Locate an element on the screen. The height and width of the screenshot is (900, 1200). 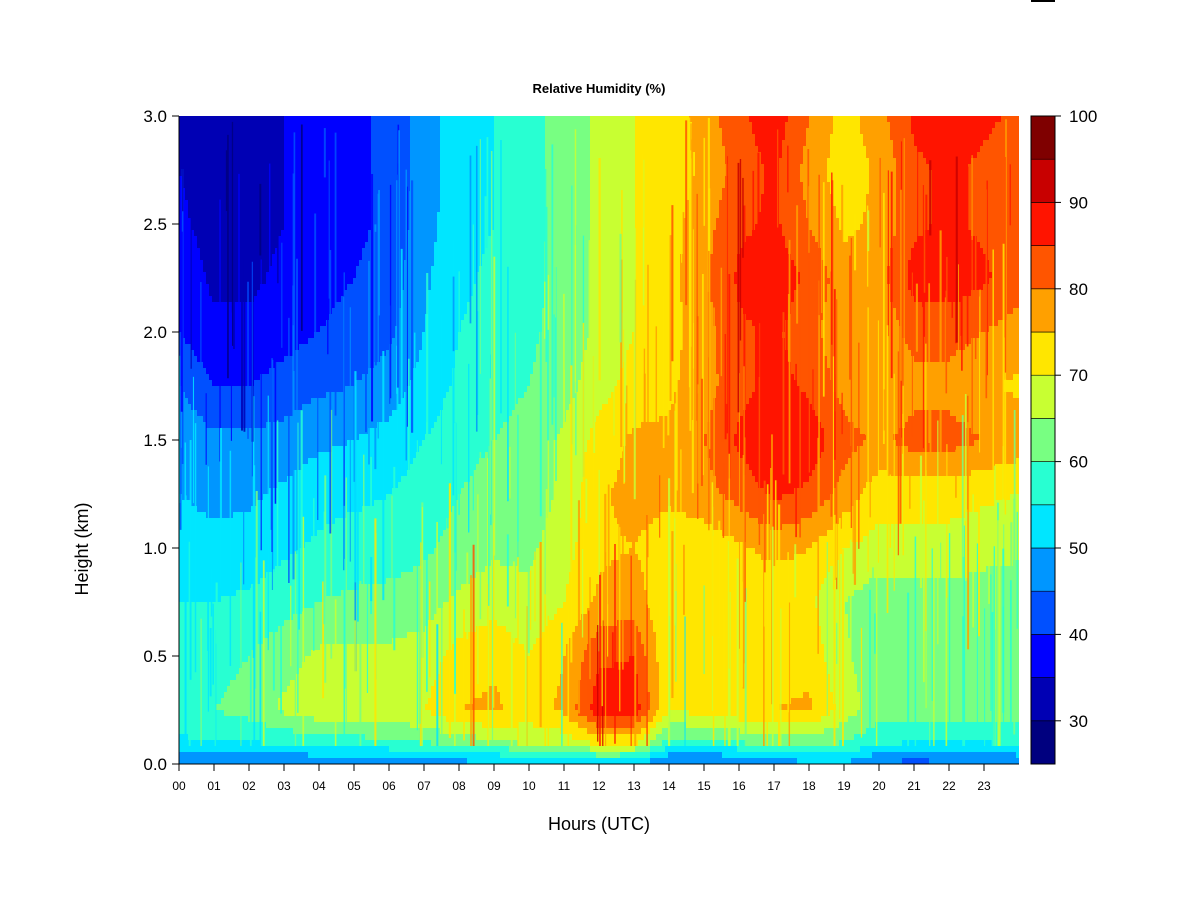
colorbar-tick-label: 100 is located at coordinates (1083, 116).